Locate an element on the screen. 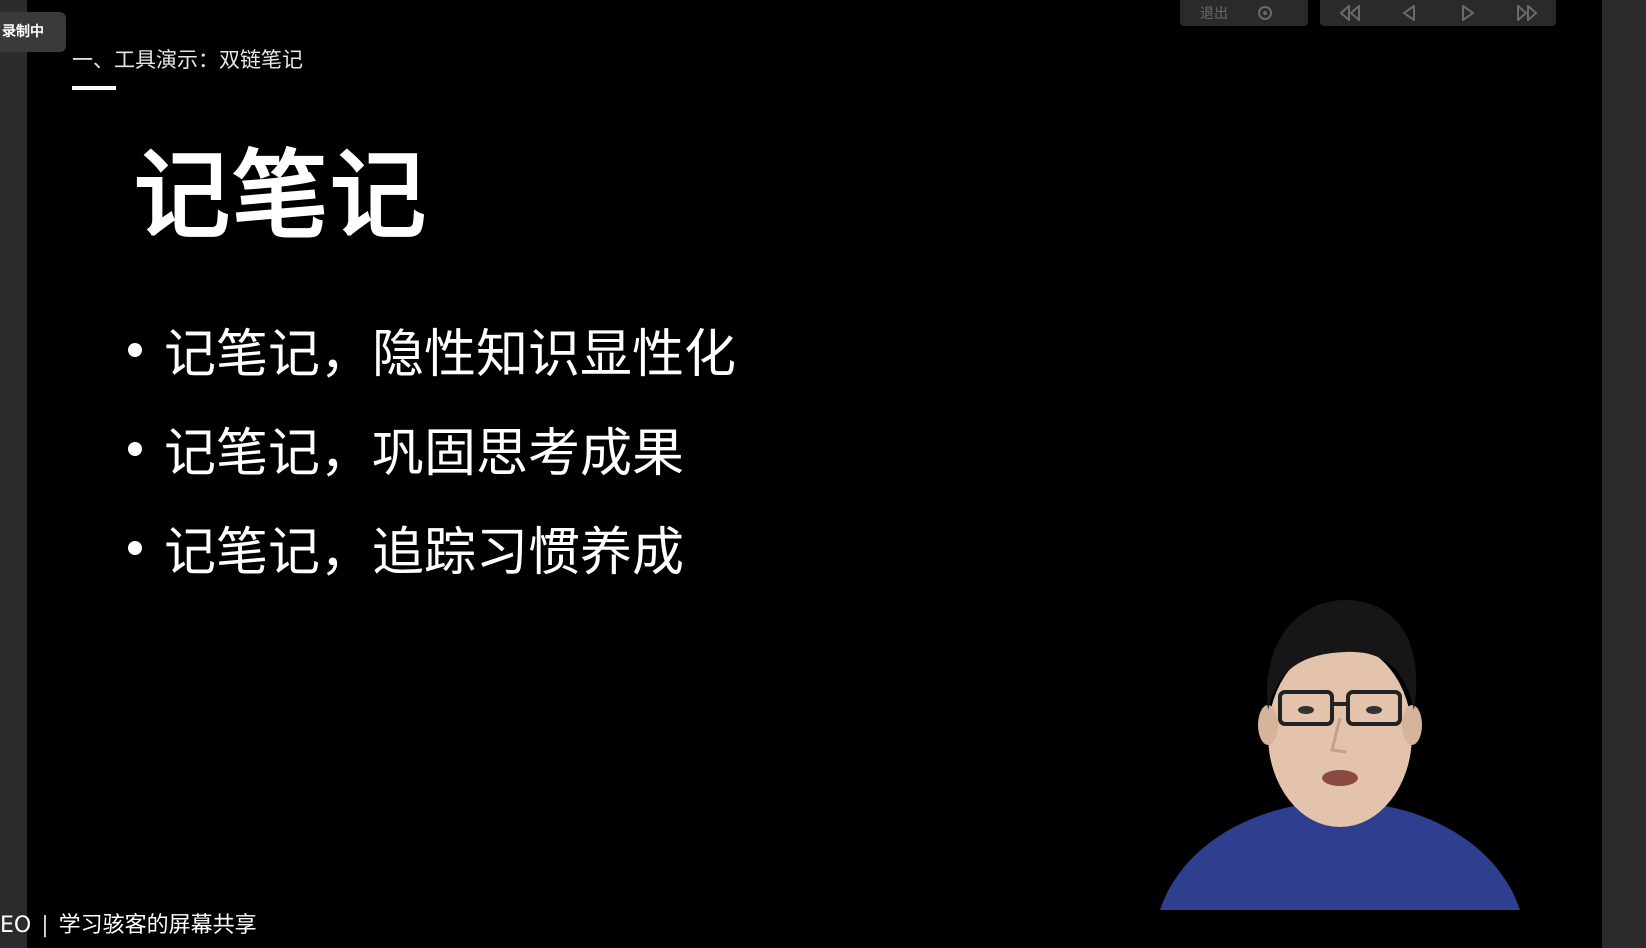 This screenshot has width=1646, height=948. prev-icon is located at coordinates (1409, 13).